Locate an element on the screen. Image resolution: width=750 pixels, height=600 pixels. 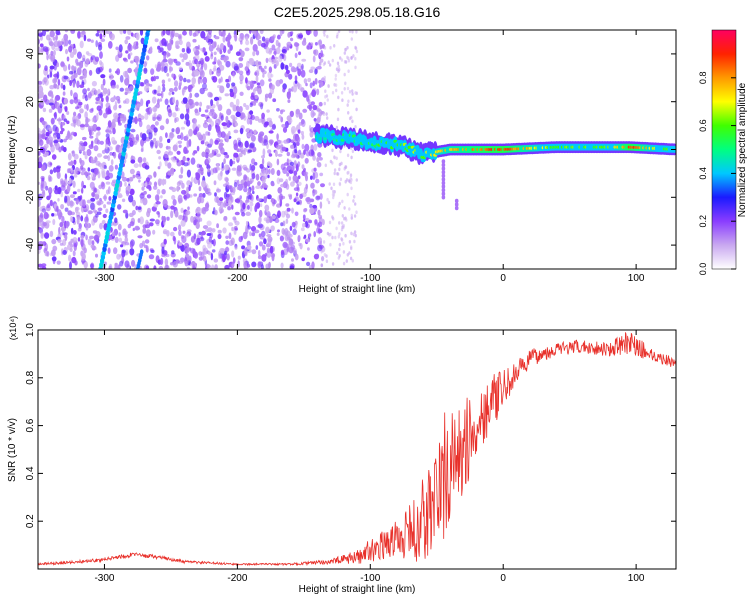
colorbar-tick-label: 0.2 is located at coordinates (703, 221).